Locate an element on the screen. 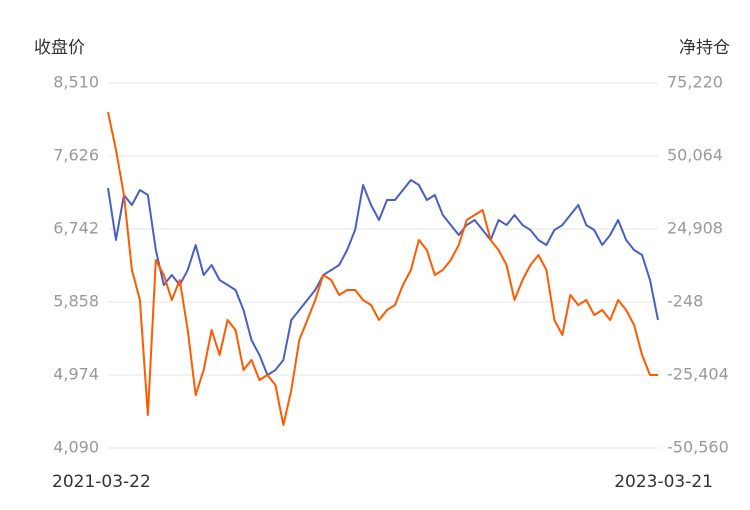  y2-tick-label: -50,560 is located at coordinates (698, 447).